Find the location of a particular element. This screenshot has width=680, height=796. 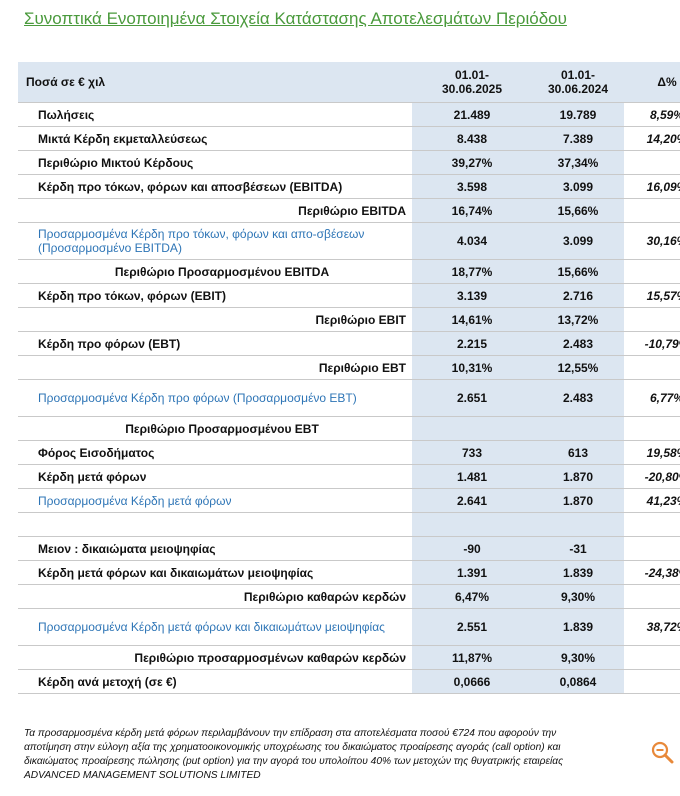

table-cell: -24,38% is located at coordinates (652, 572).